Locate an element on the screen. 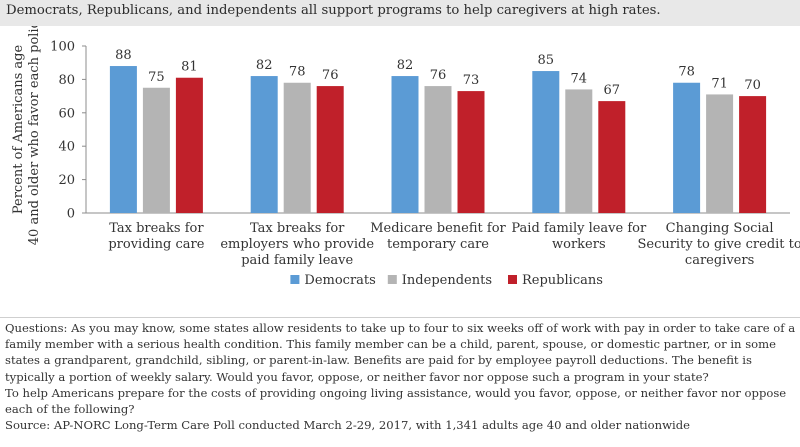 This screenshot has width=800, height=447. bar-value-label: 75 is located at coordinates (156, 77).